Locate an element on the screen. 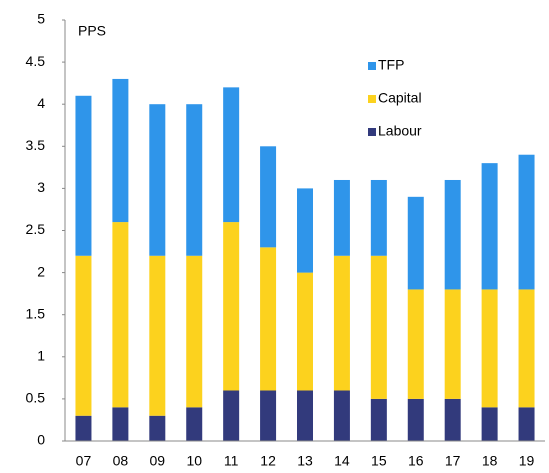  x-tick-label: 14 is located at coordinates (342, 461).